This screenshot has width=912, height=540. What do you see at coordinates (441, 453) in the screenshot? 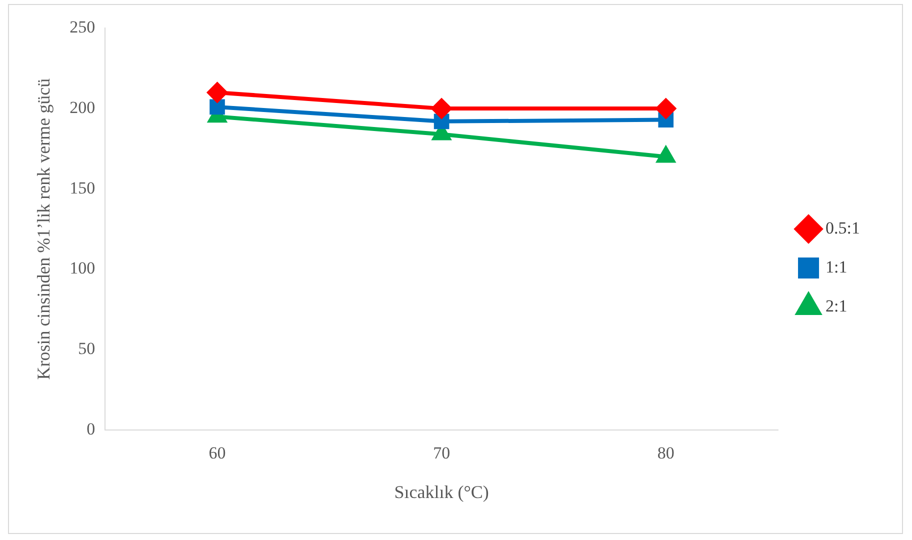
I see `x-tick-label: 70` at bounding box center [441, 453].